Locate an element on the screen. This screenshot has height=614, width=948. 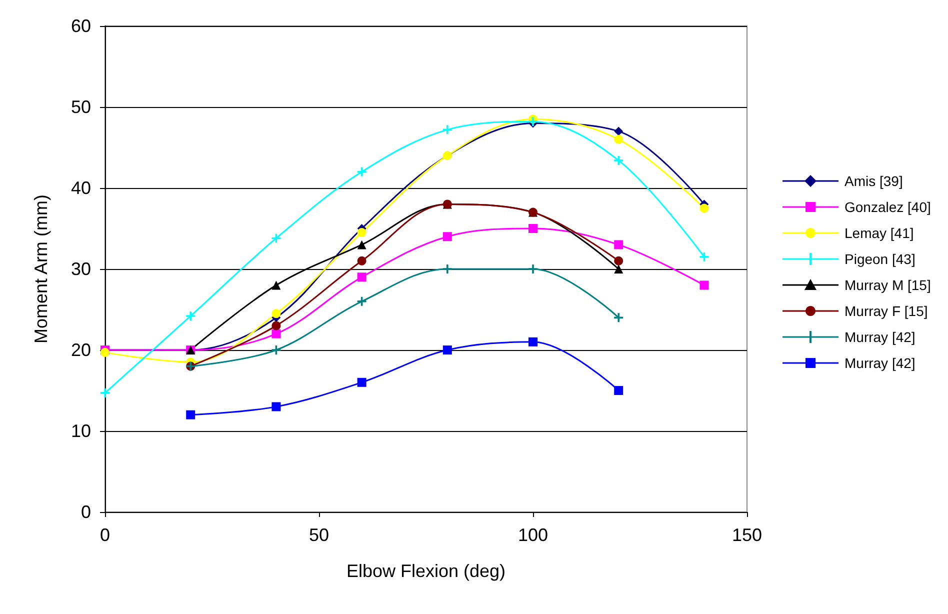
legend-label: Pigeon [43] is located at coordinates (880, 259).